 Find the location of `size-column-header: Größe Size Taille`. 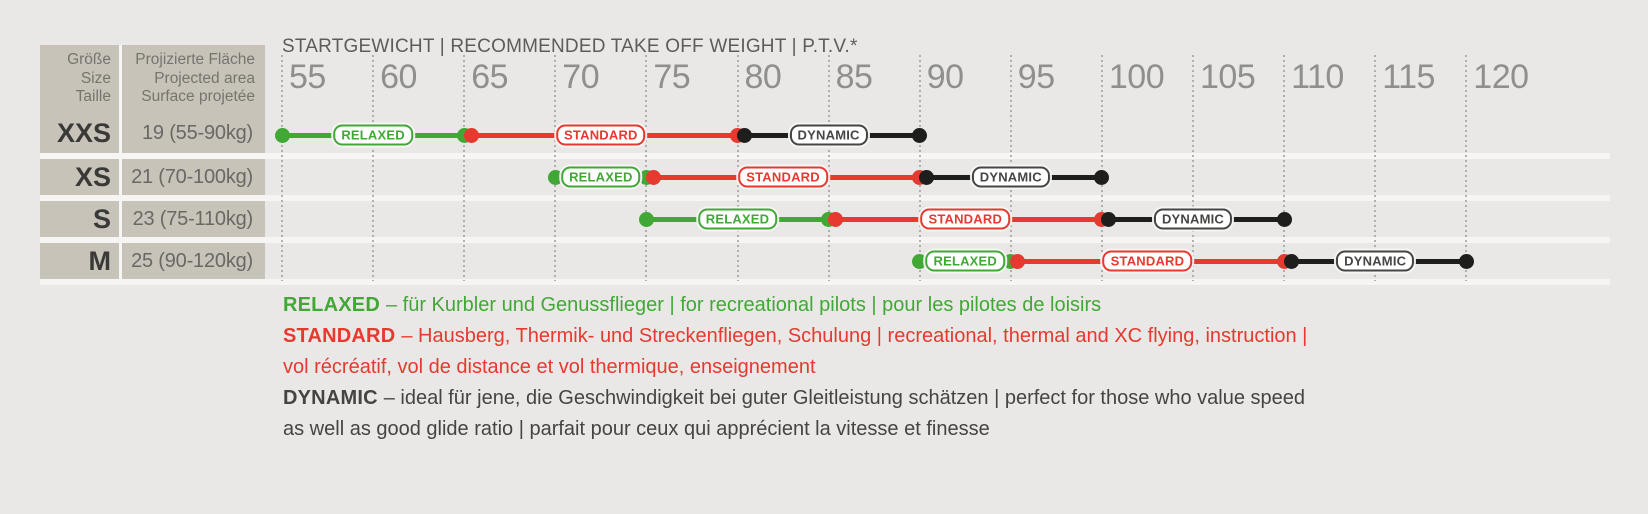

size-column-header: Größe Size Taille is located at coordinates (75, 79).